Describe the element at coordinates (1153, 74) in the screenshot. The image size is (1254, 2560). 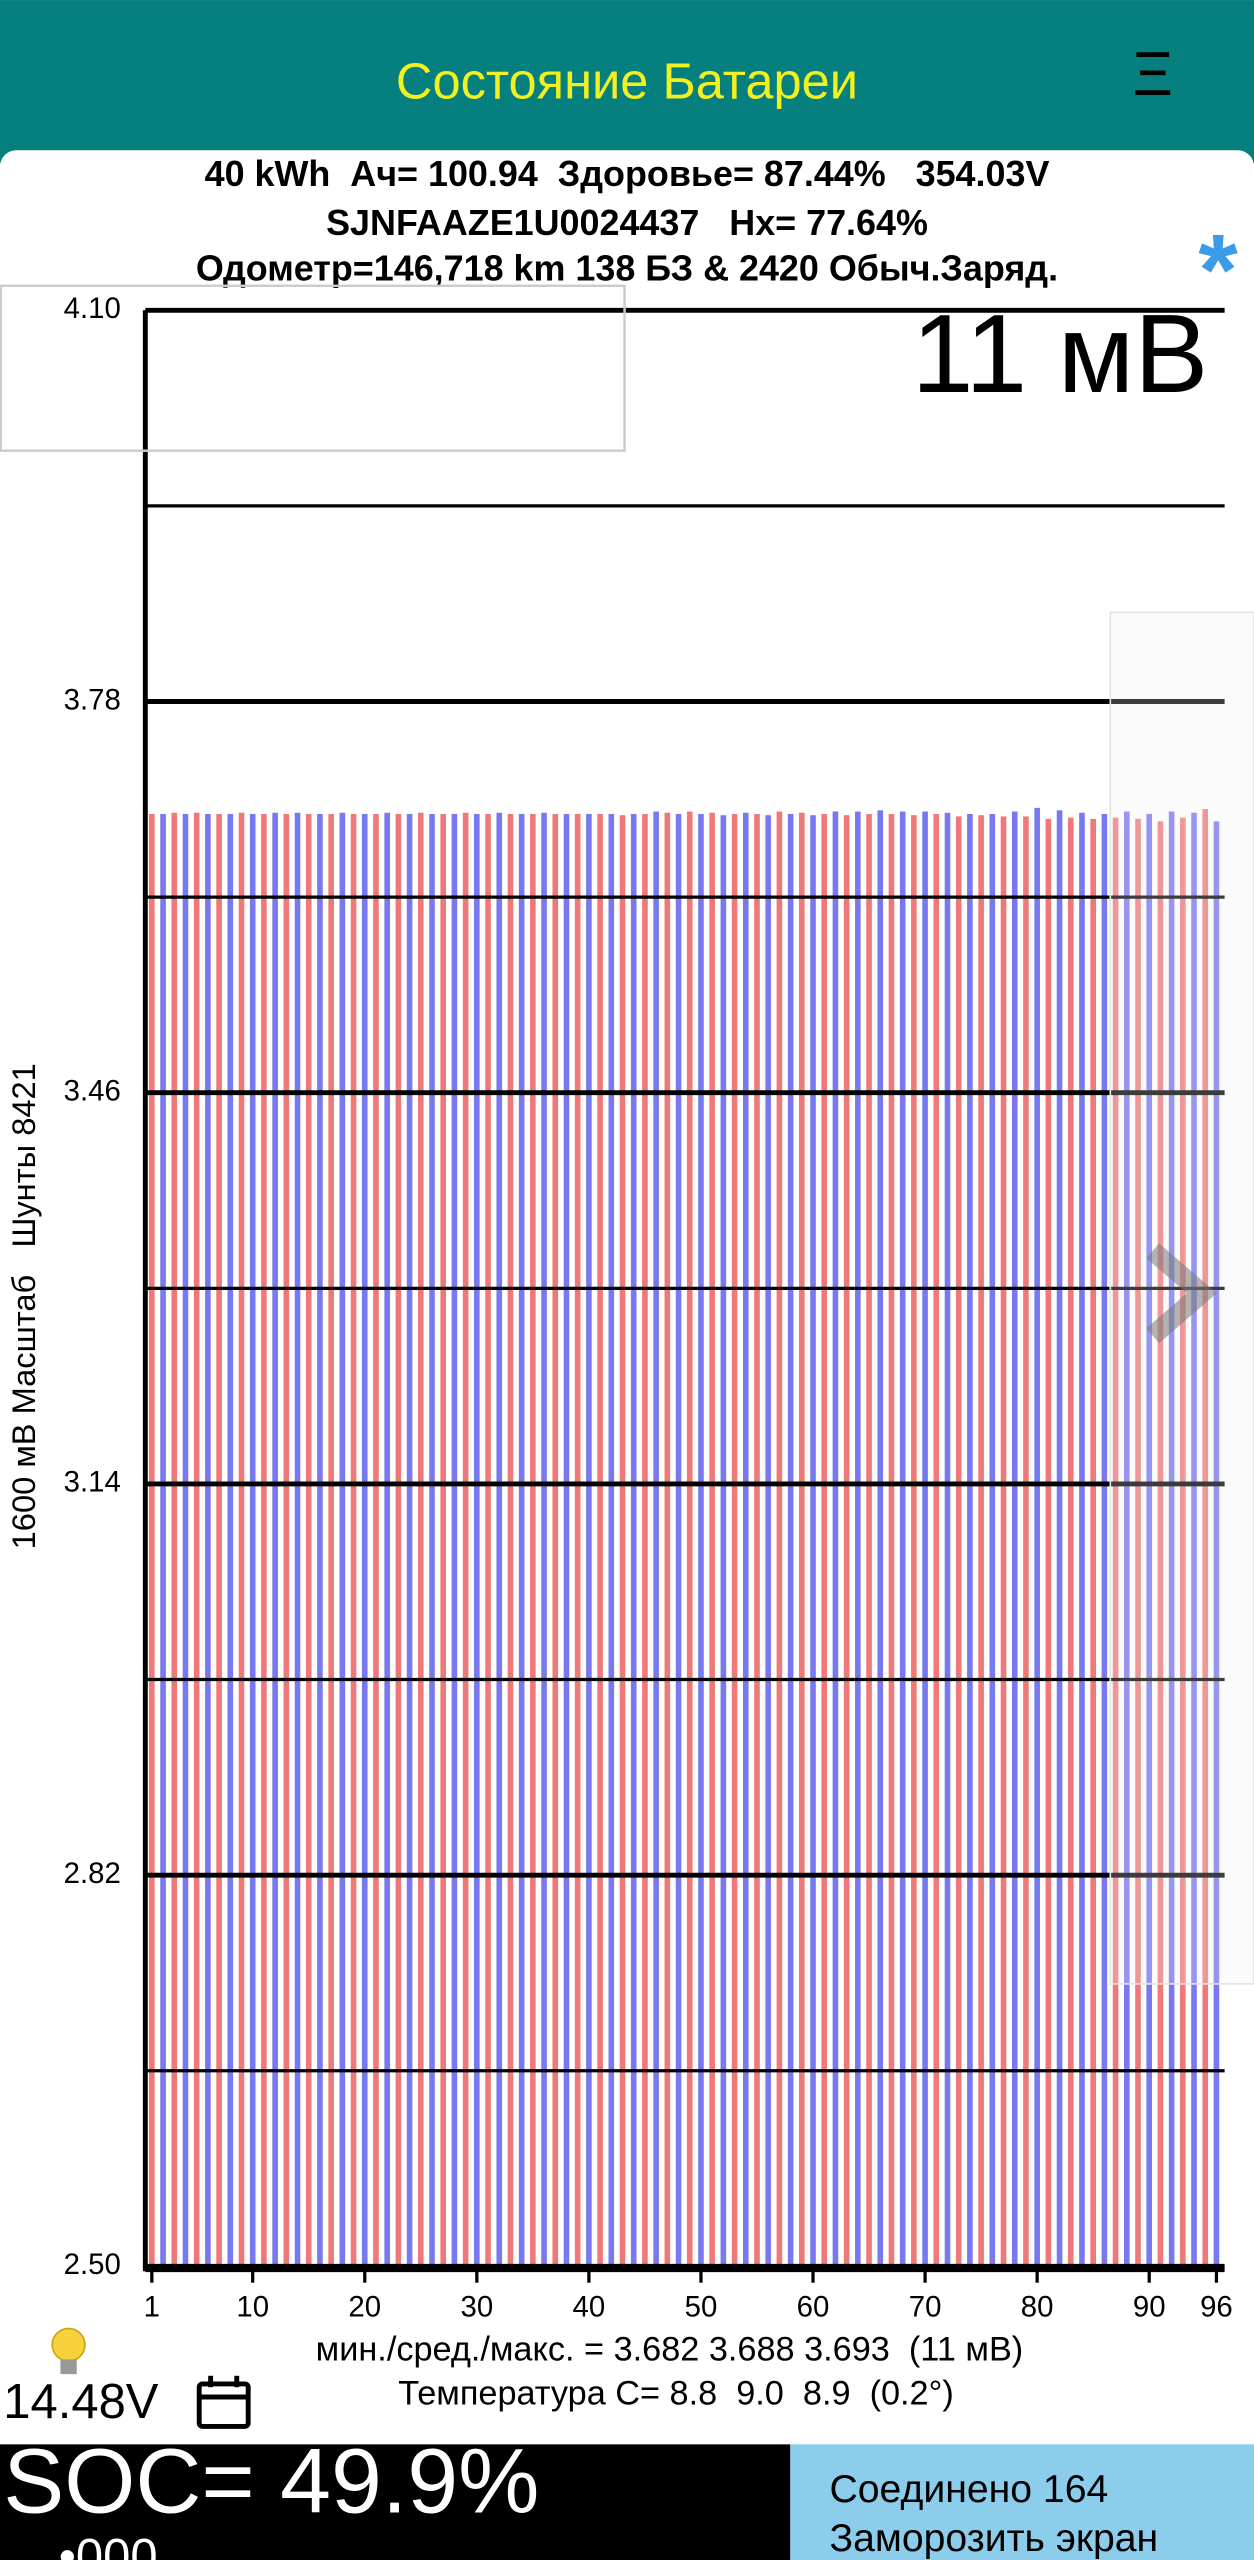
I see `menu-button: Ξ` at that location.